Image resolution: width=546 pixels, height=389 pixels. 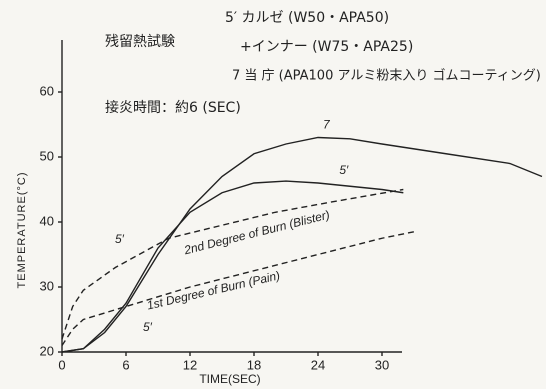 I want to click on note: 残留熱試験, so click(x=140, y=42).